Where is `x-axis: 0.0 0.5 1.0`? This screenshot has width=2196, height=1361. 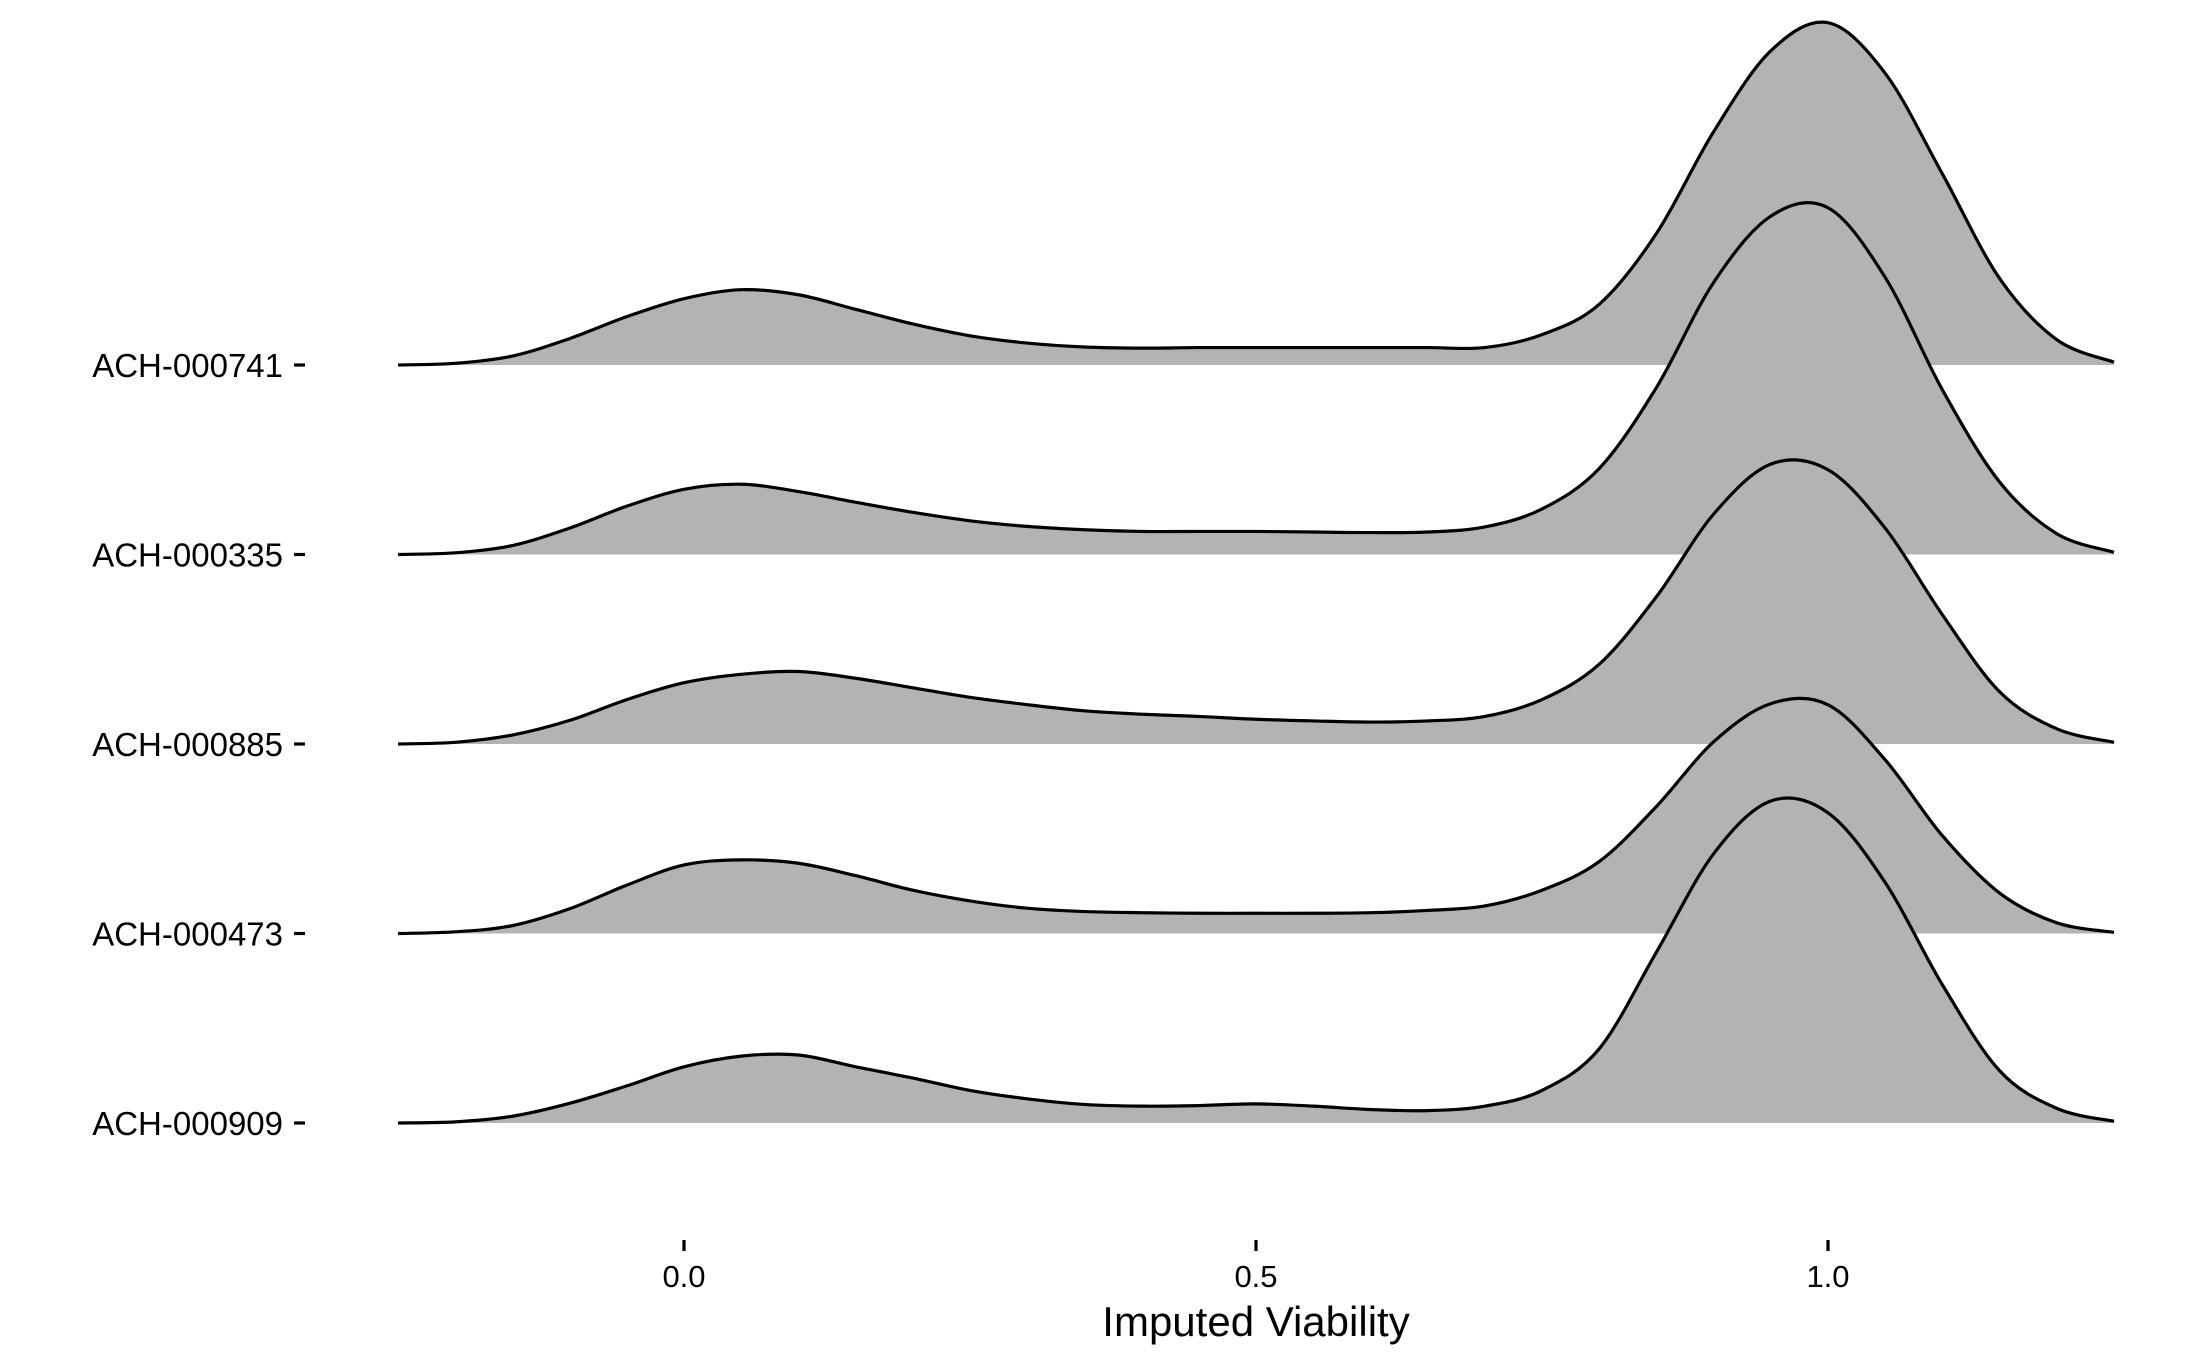
x-axis: 0.0 0.5 1.0 is located at coordinates (1256, 1267).